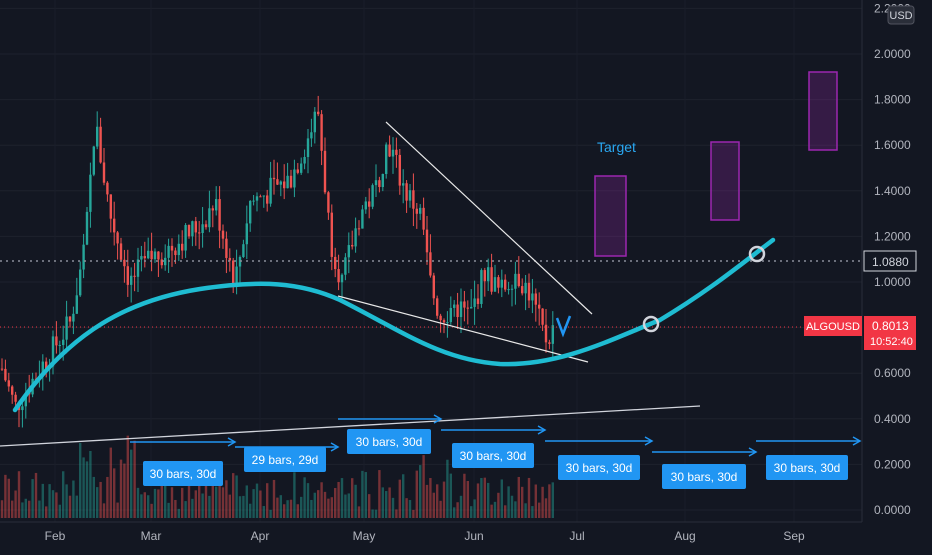 Image resolution: width=932 pixels, height=555 pixels. Describe the element at coordinates (892, 419) in the screenshot. I see `price-tick-label: 0.4000` at that location.